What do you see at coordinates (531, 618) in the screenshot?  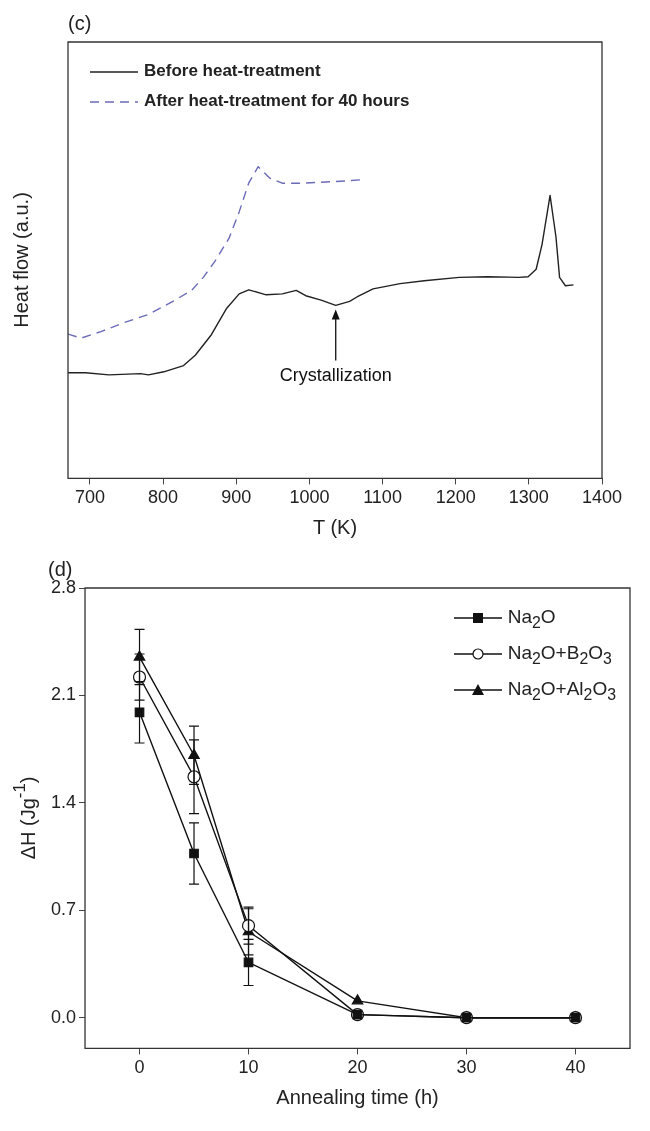 I see `legend-label: Na$_{2}$O` at bounding box center [531, 618].